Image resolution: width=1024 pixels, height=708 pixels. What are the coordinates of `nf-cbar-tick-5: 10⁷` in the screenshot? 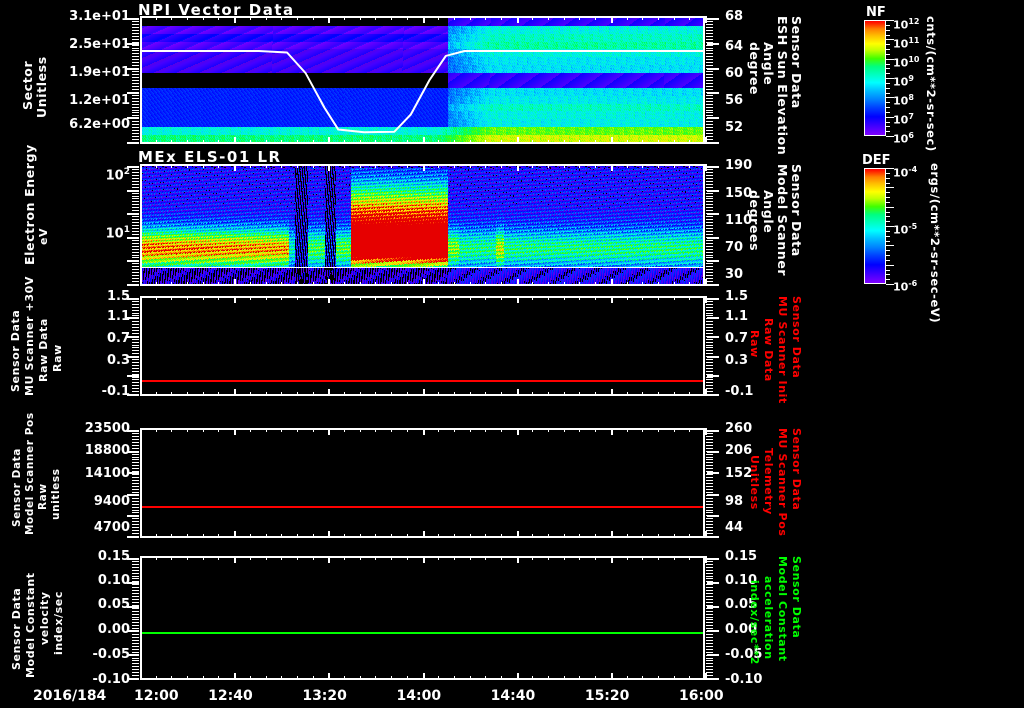 It's located at (903, 119).